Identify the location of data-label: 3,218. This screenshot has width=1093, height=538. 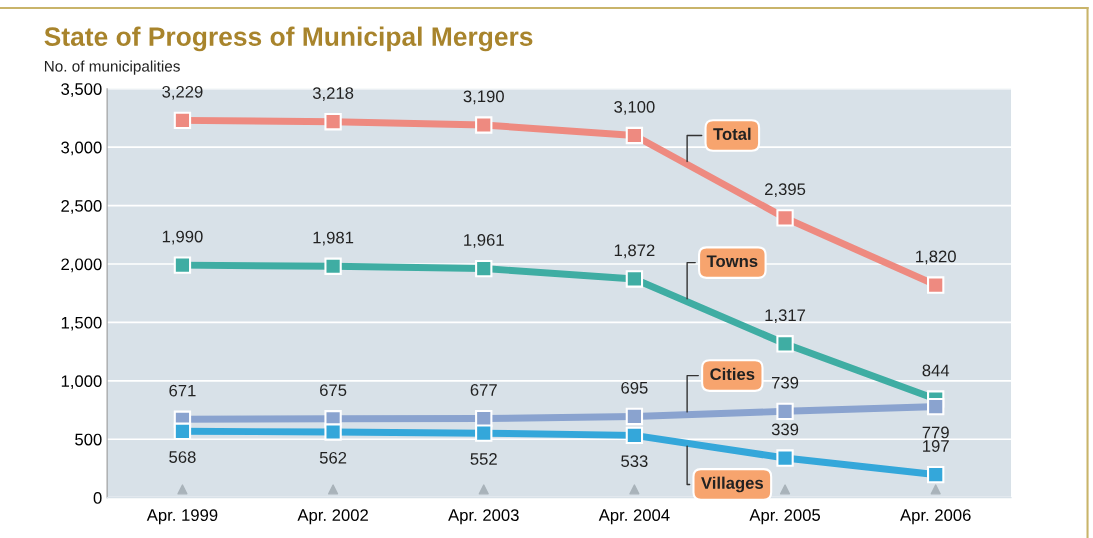
(333, 94).